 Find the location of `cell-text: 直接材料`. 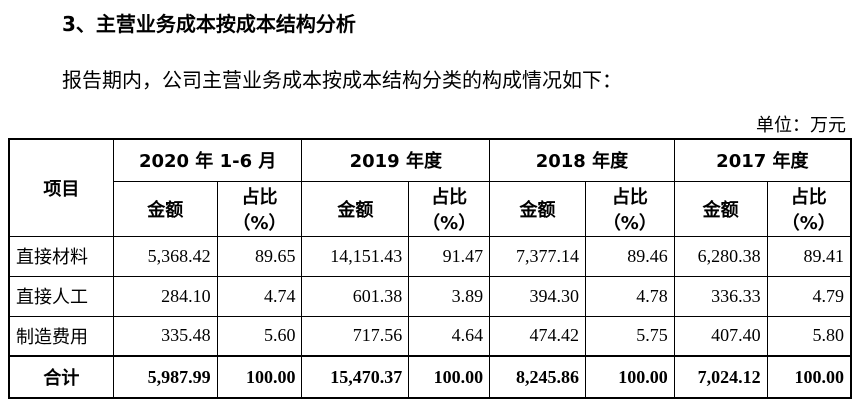

cell-text: 直接材料 is located at coordinates (52, 257).